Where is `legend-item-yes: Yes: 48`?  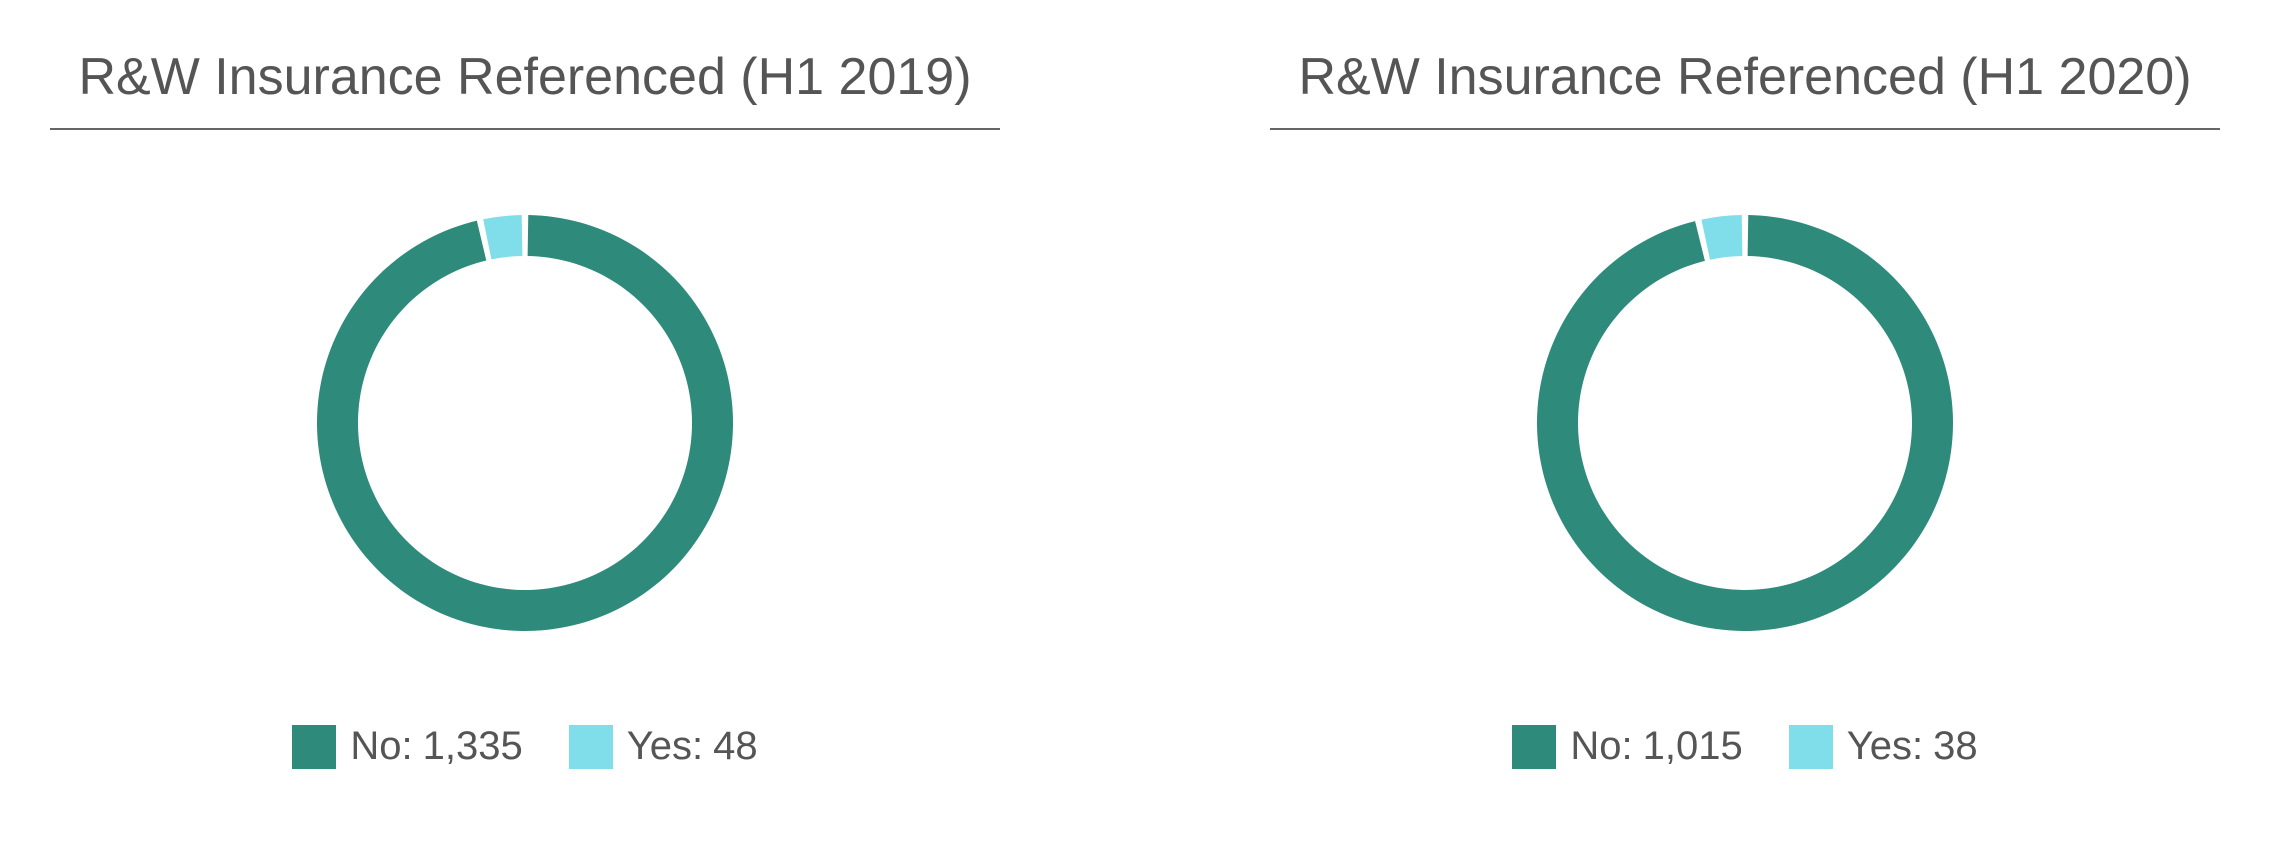 legend-item-yes: Yes: 48 is located at coordinates (663, 746).